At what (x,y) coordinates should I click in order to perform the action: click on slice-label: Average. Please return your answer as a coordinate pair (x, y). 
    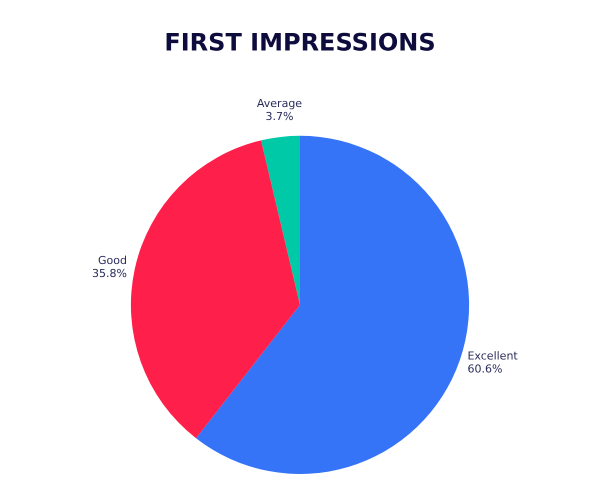
    Looking at the image, I should click on (279, 103).